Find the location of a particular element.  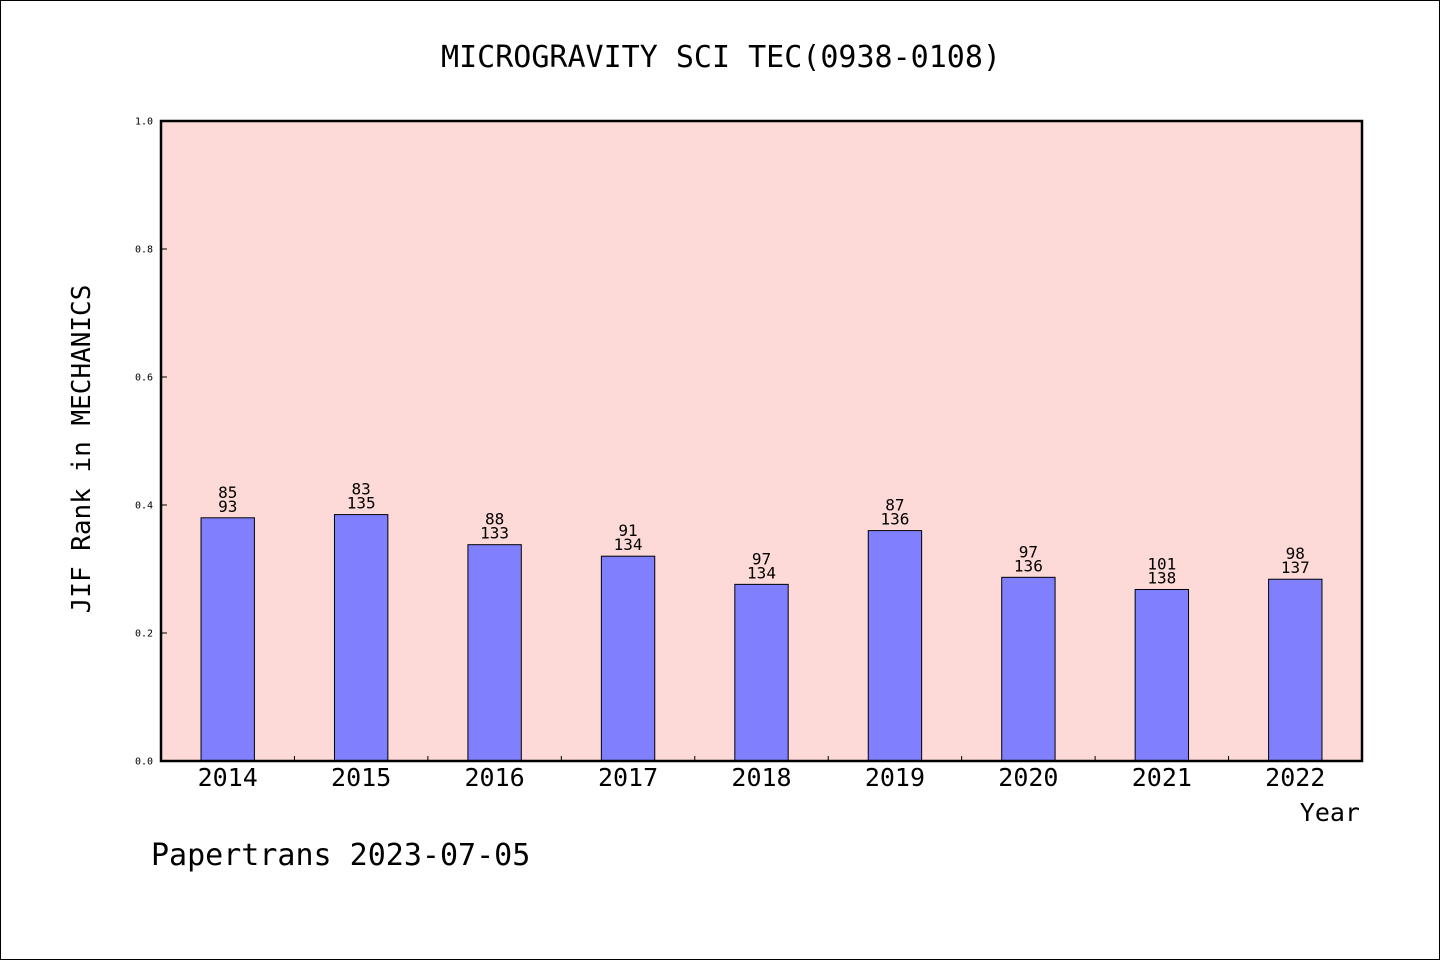

y-tick-label: 0.0 is located at coordinates (144, 762).